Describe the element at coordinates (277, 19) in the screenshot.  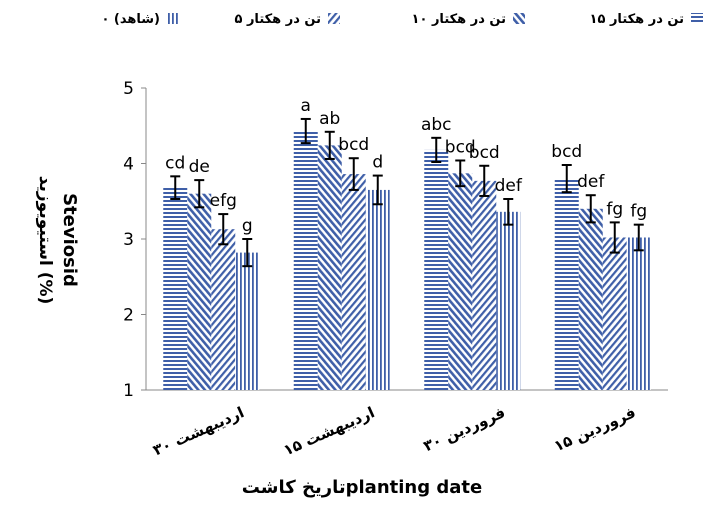
I see `legend-label: ۵ تن در هکتار` at that location.